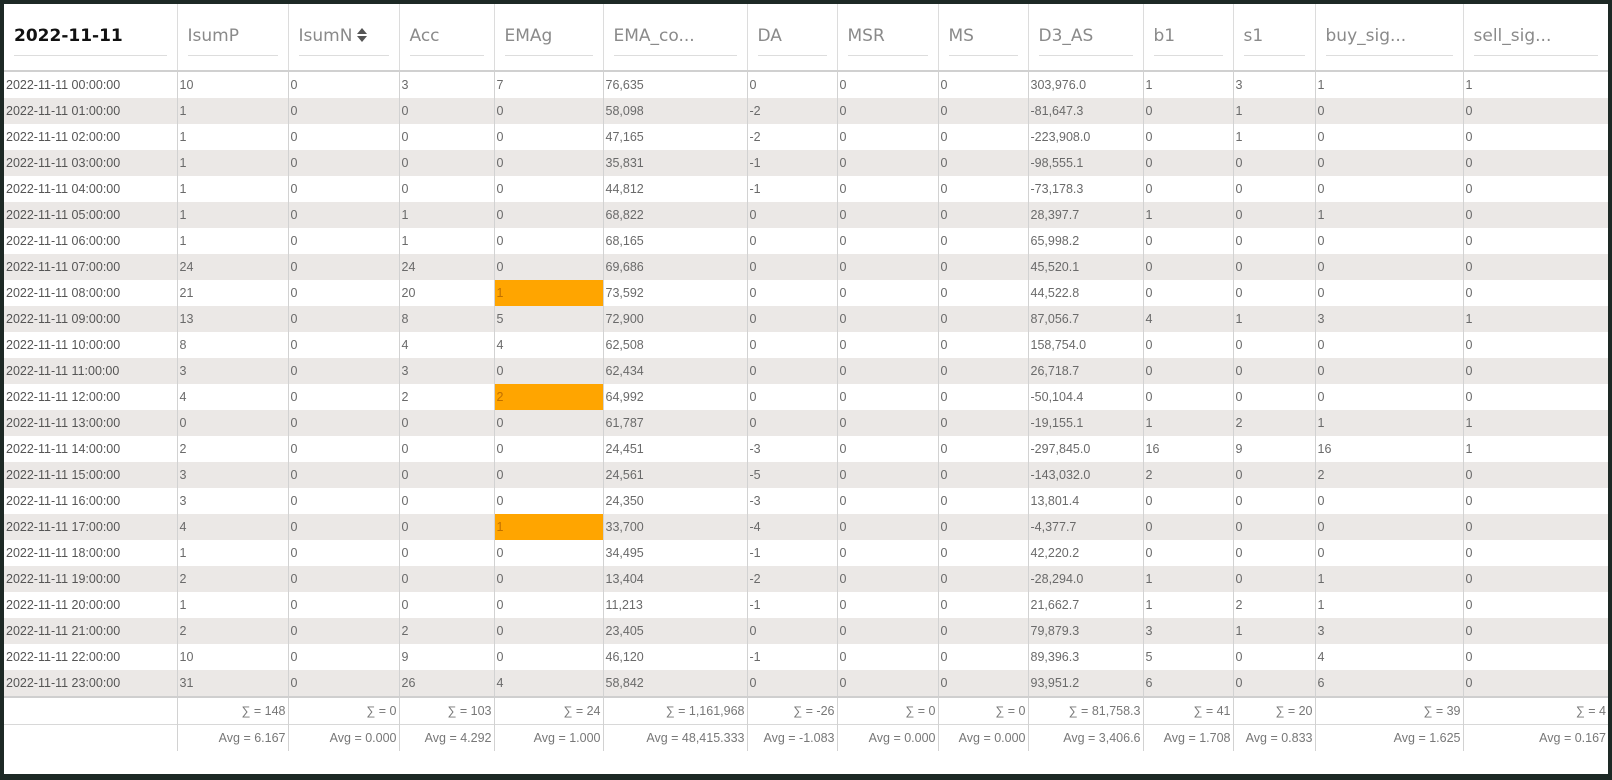 The image size is (1612, 780). What do you see at coordinates (446, 267) in the screenshot?
I see `value-cell: 24` at bounding box center [446, 267].